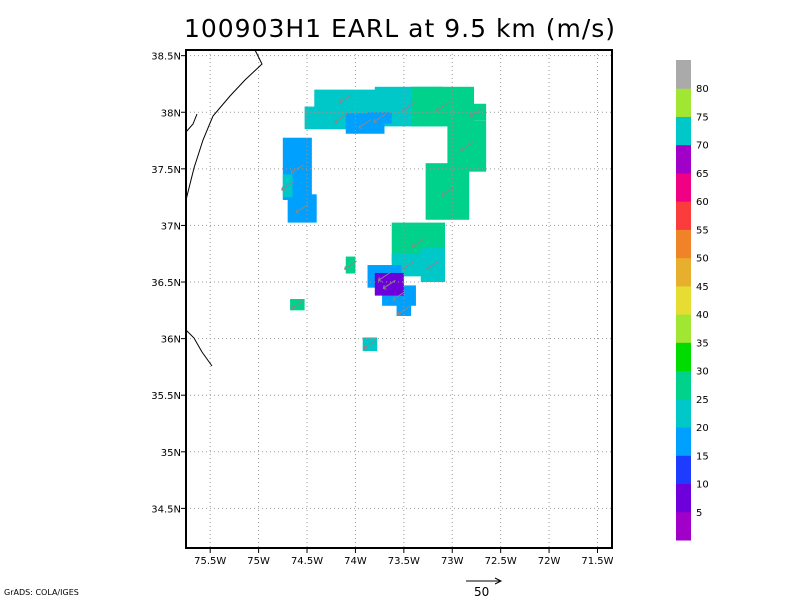  What do you see at coordinates (166, 396) in the screenshot?
I see `y-tick-label: 35.5N` at bounding box center [166, 396].